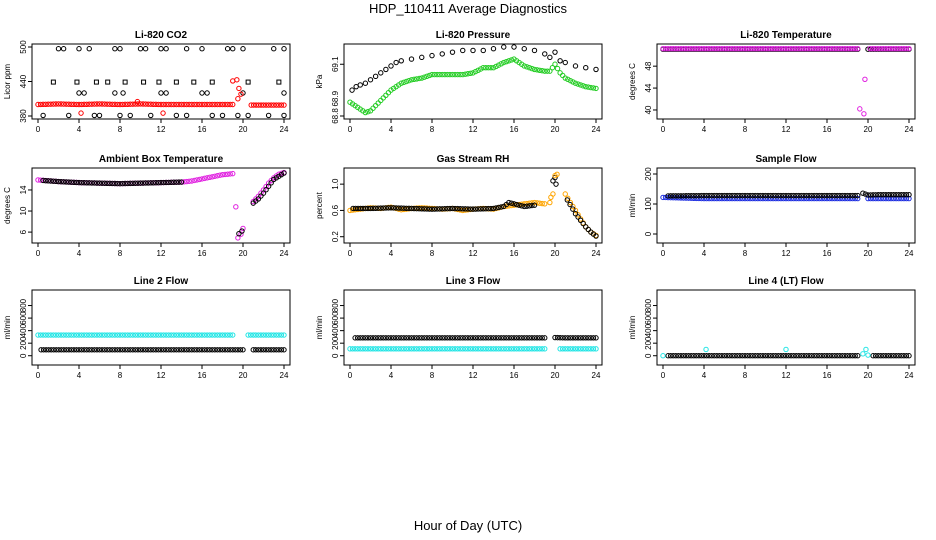 The height and width of the screenshot is (540, 936). What do you see at coordinates (161, 205) in the screenshot?
I see `plot-frame` at bounding box center [161, 205].